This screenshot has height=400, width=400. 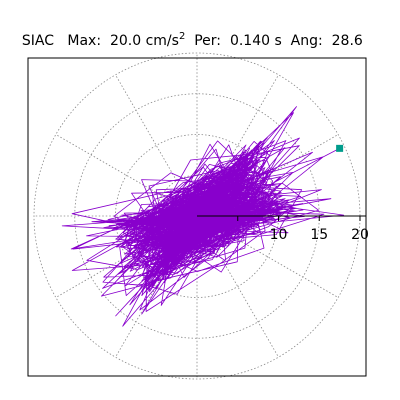 I want to click on angle-value: 28.6, so click(x=347, y=41).